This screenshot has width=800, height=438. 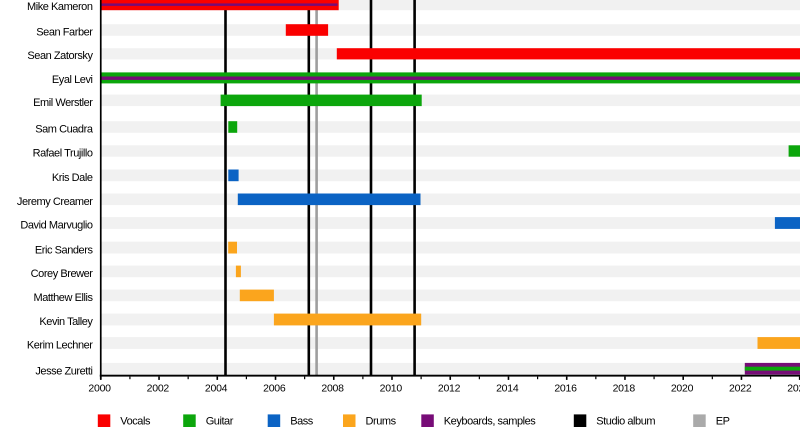 What do you see at coordinates (72, 178) in the screenshot?
I see `svg-text: Kris Dale` at bounding box center [72, 178].